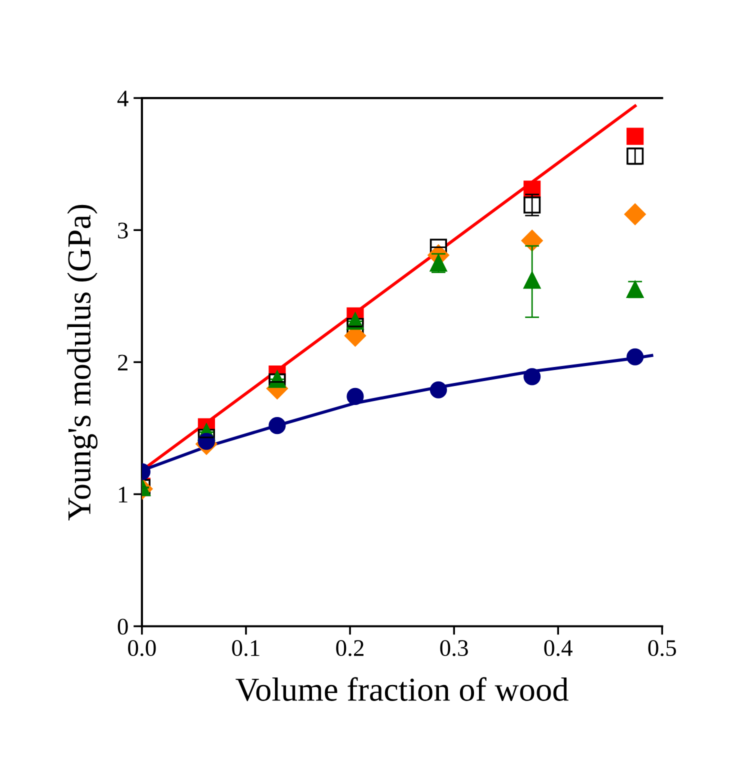 This screenshot has height=760, width=755. I want to click on x-tick-label: 0.4, so click(558, 648).